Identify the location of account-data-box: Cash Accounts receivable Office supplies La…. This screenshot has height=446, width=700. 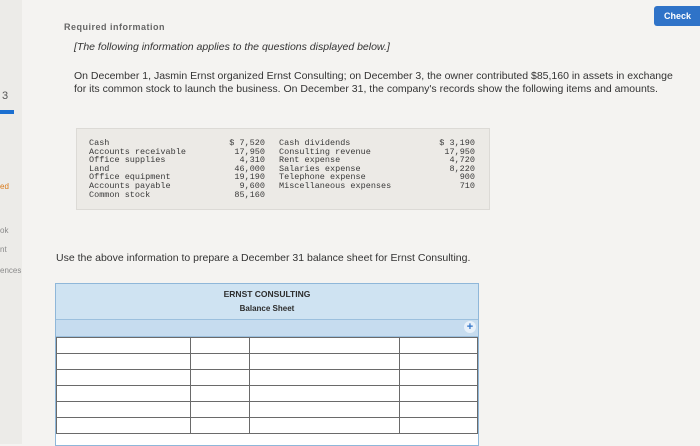
(283, 169).